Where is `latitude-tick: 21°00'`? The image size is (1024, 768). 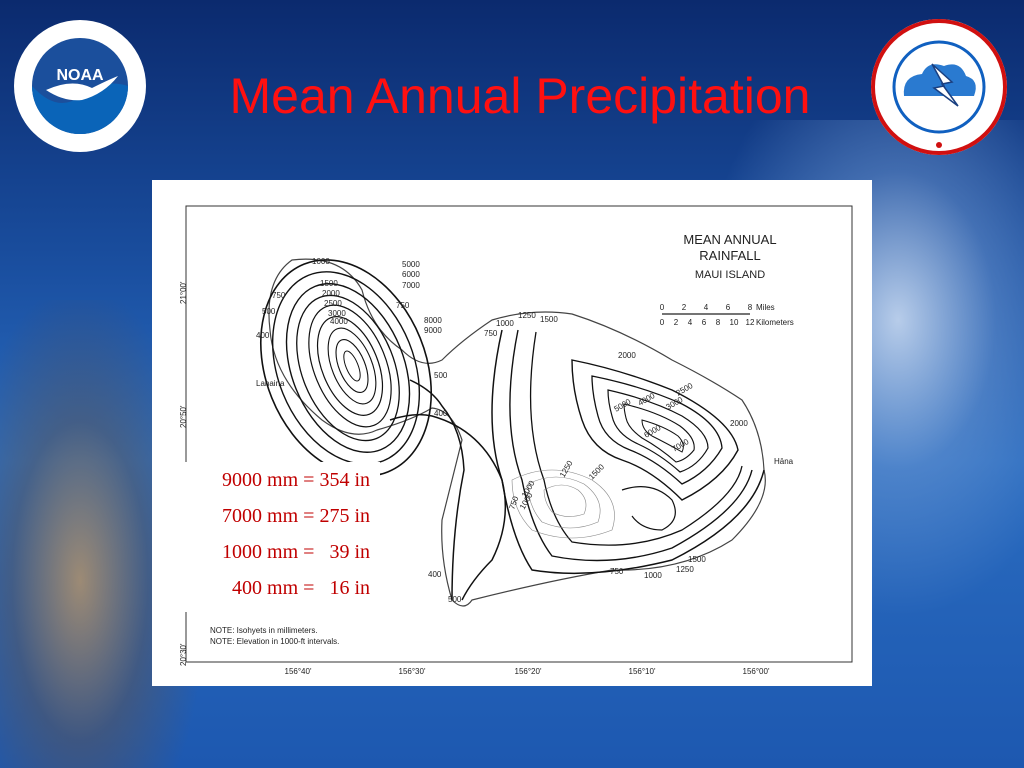 latitude-tick: 21°00' is located at coordinates (183, 292).